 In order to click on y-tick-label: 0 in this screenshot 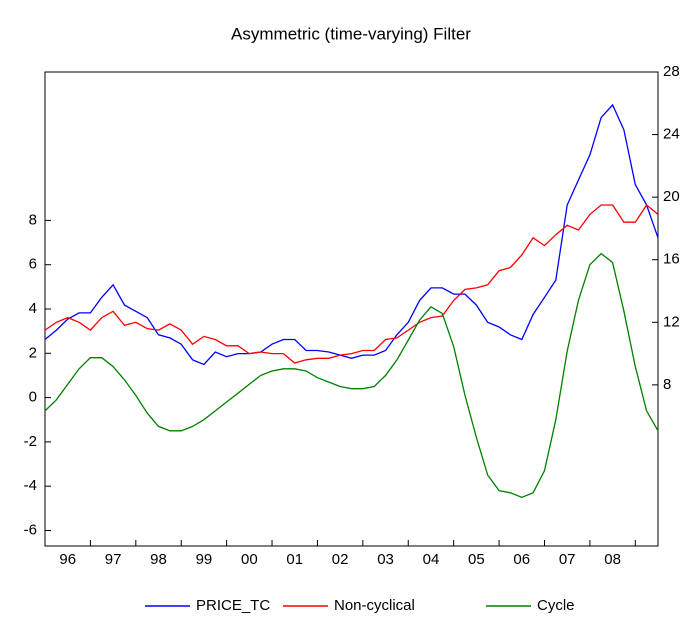, I will do `click(33, 397)`.